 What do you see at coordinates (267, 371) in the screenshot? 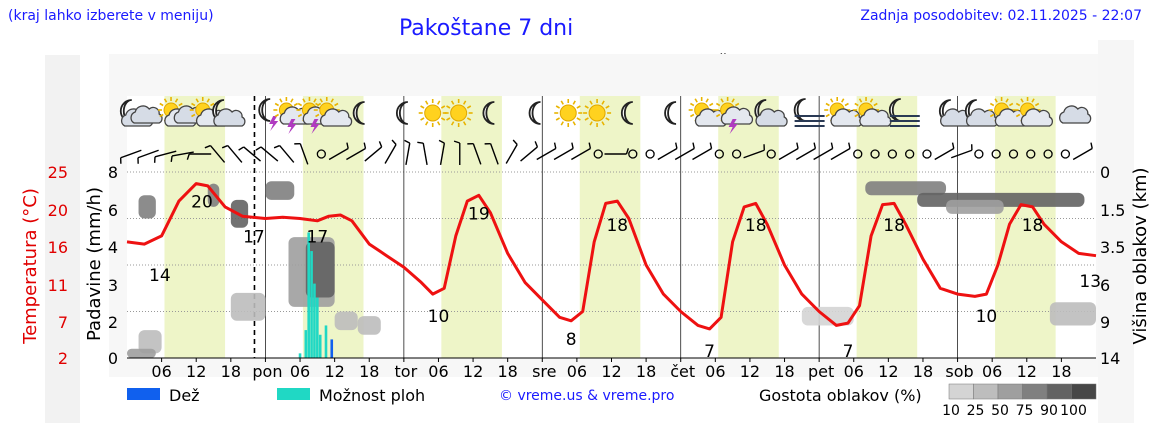
I see `x-tick-label: pon` at bounding box center [267, 371].